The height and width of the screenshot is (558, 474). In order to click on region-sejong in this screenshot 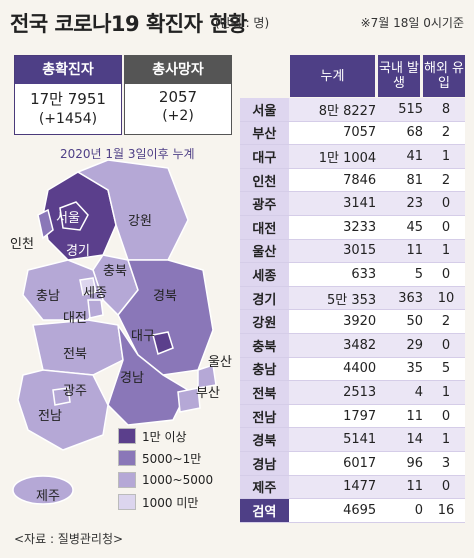, I will do `click(88, 286)`.